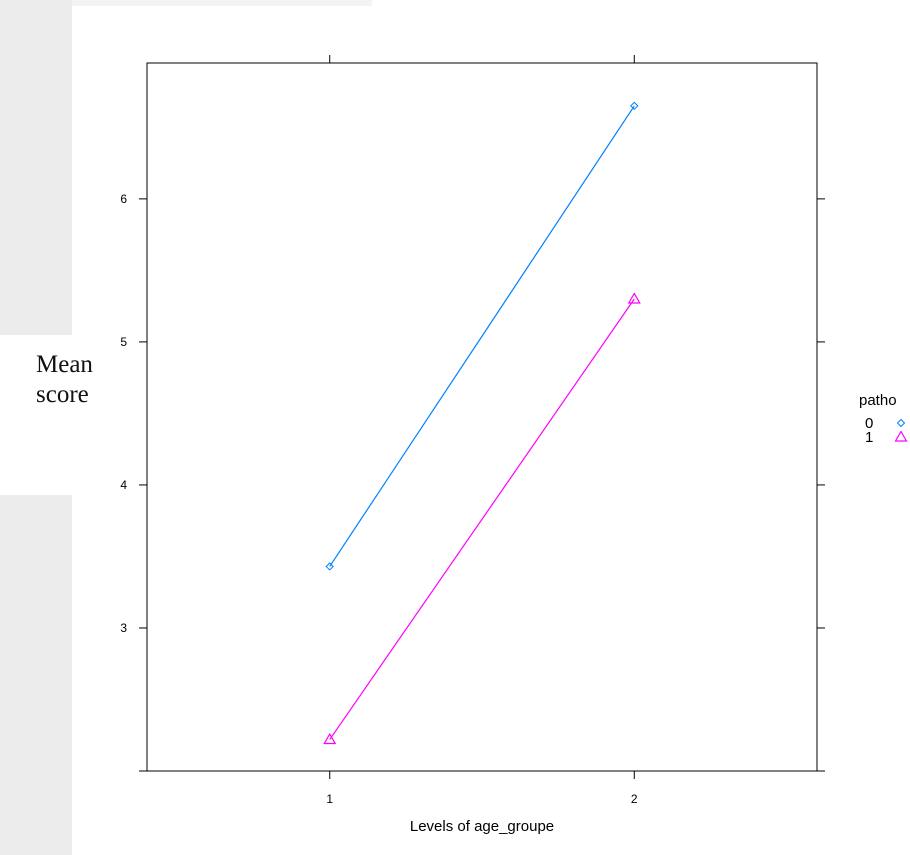  I want to click on y-tick-label: 5, so click(123, 342).